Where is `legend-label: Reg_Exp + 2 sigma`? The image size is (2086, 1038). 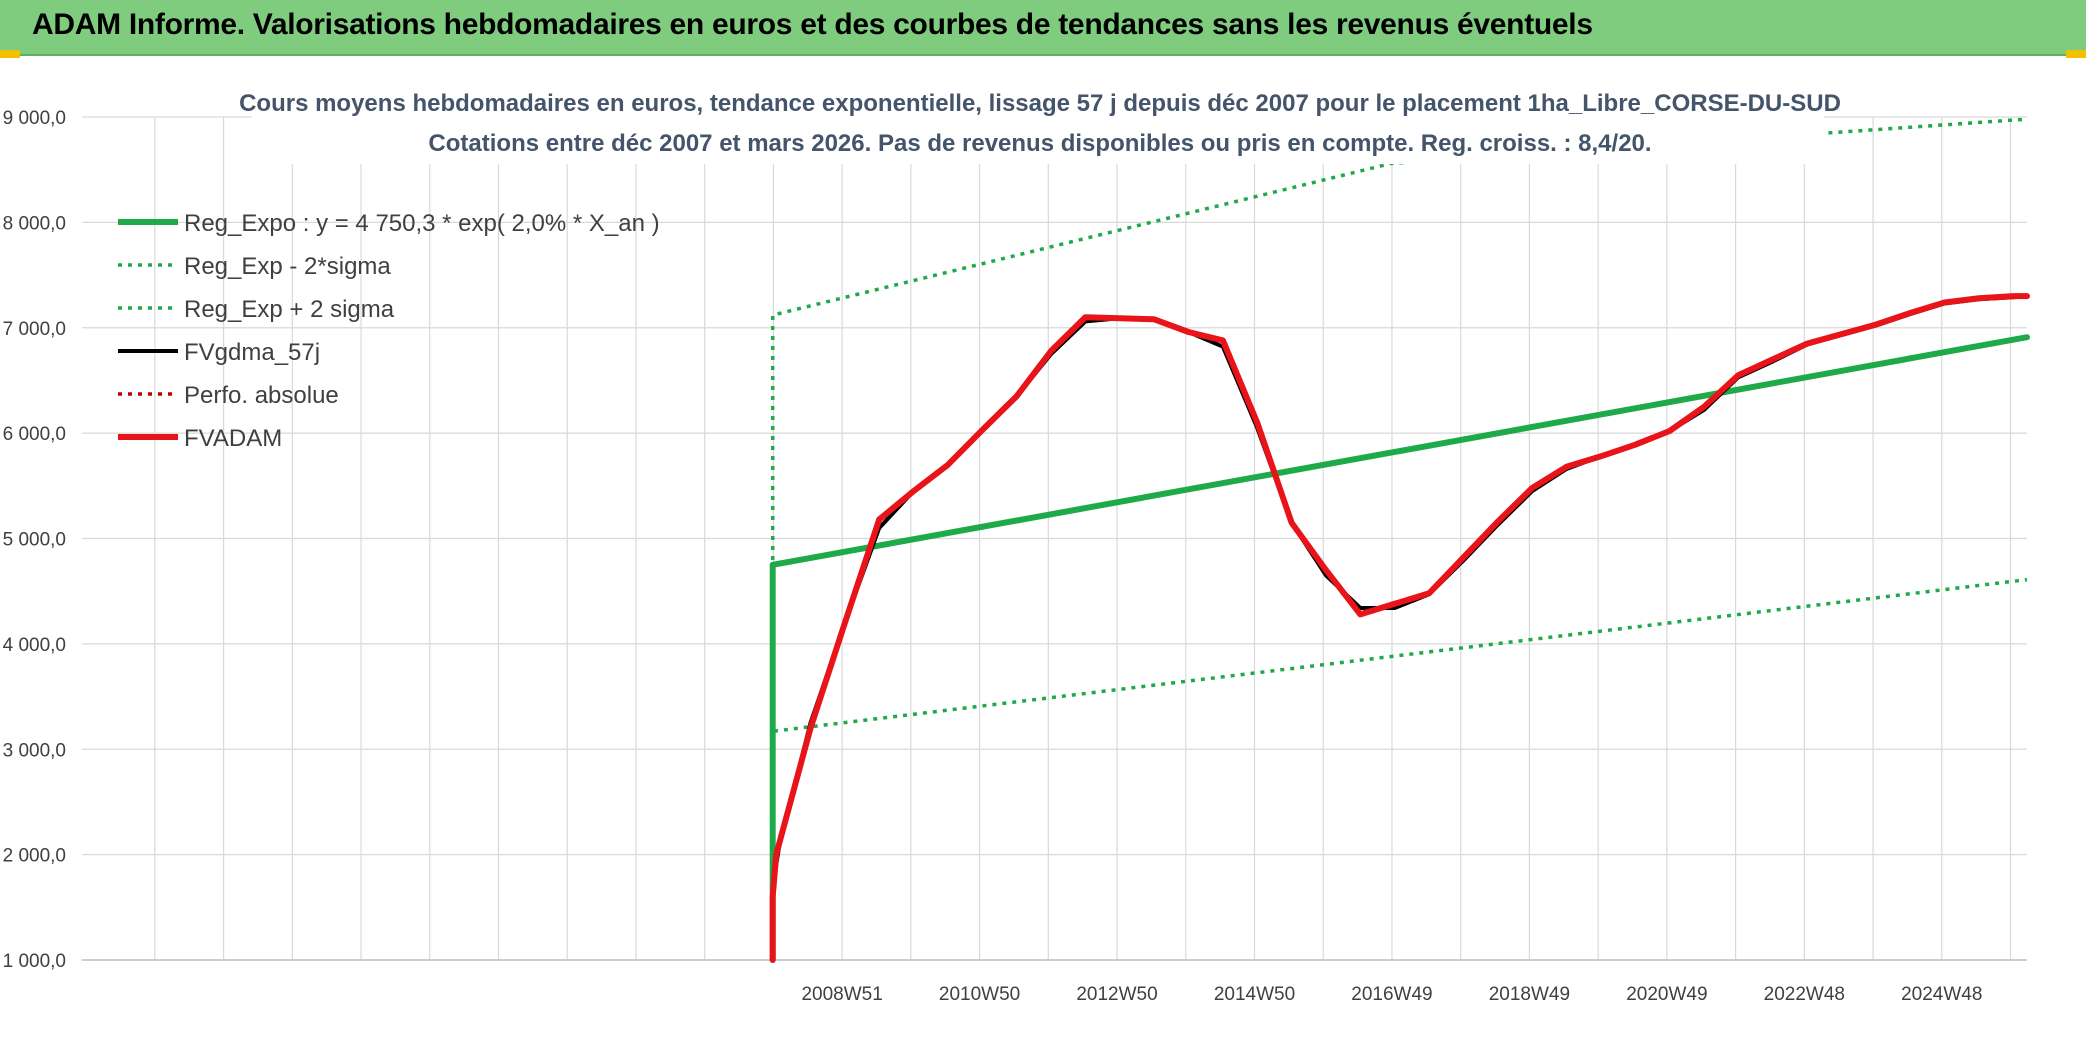 legend-label: Reg_Exp + 2 sigma is located at coordinates (289, 309).